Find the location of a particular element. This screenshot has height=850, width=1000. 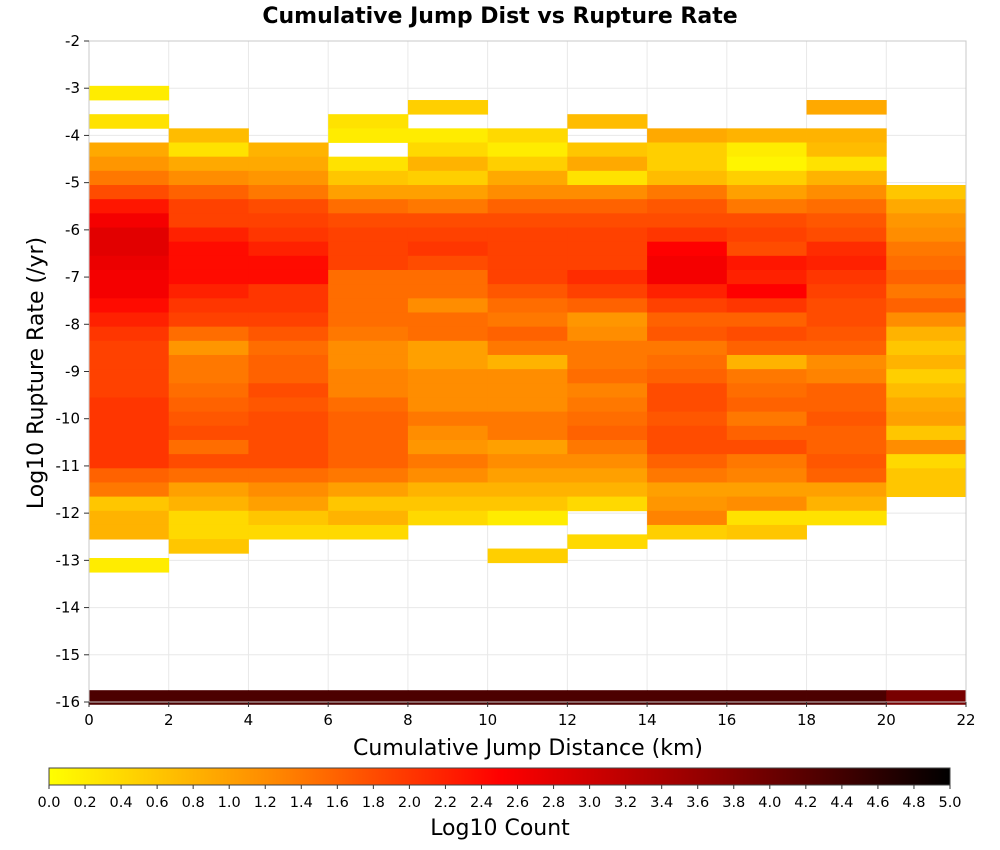

y-tick-label: -9 is located at coordinates (72, 372).